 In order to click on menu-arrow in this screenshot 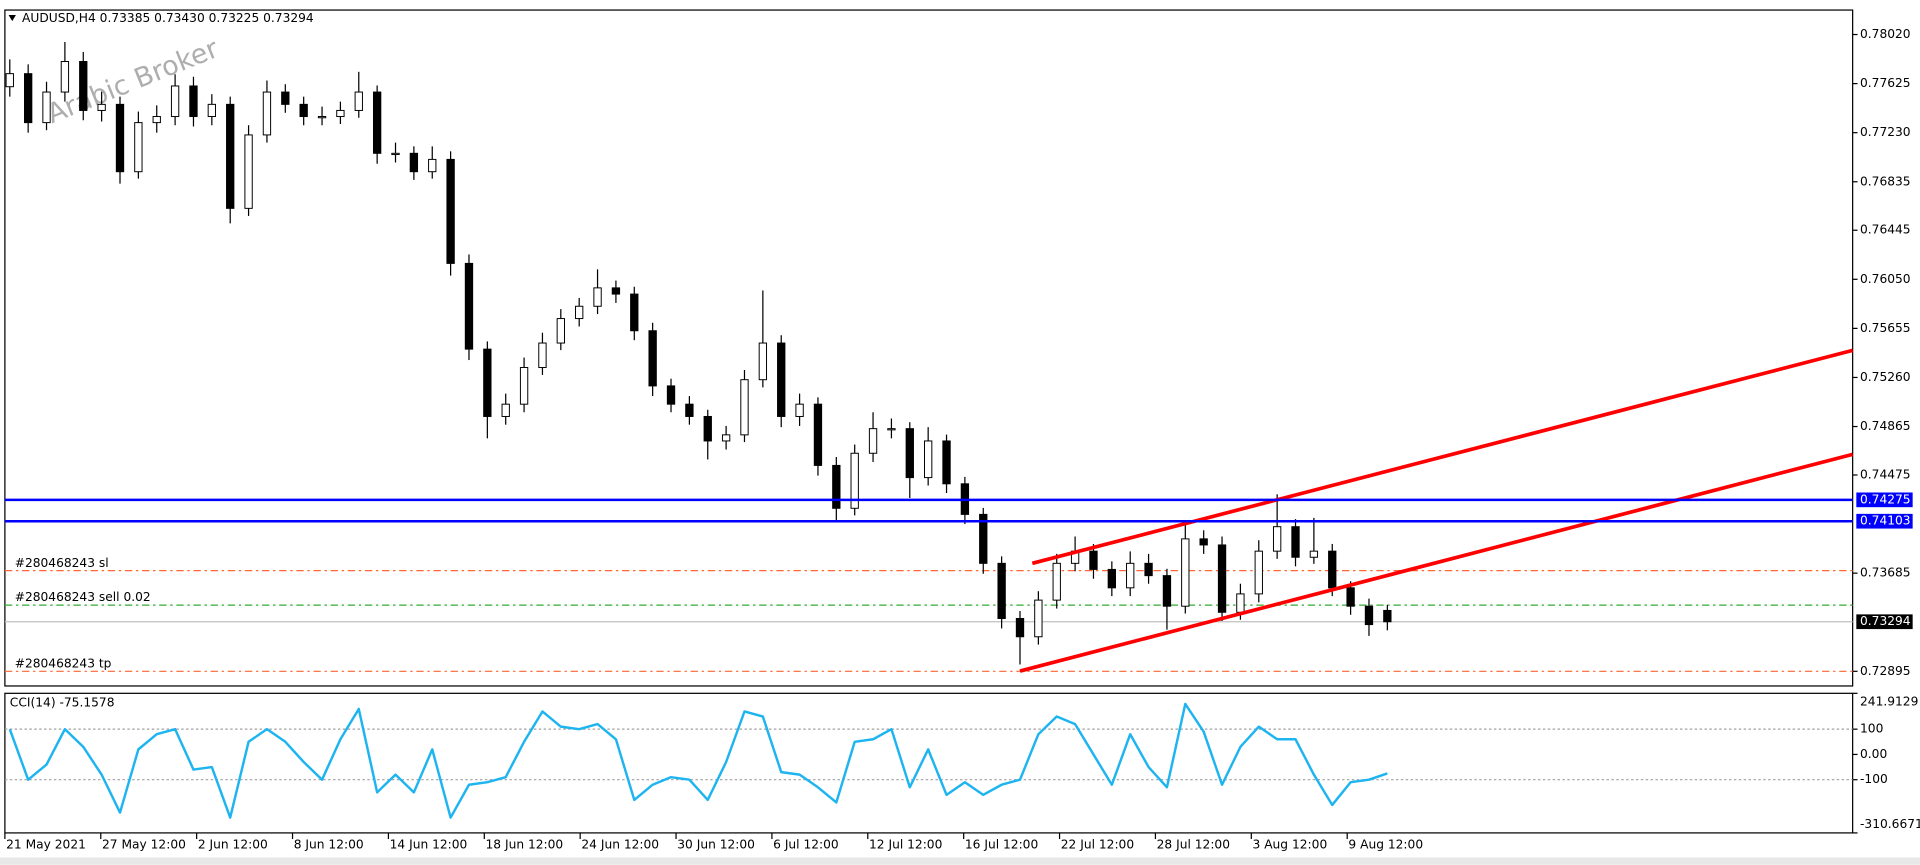, I will do `click(12, 18)`.